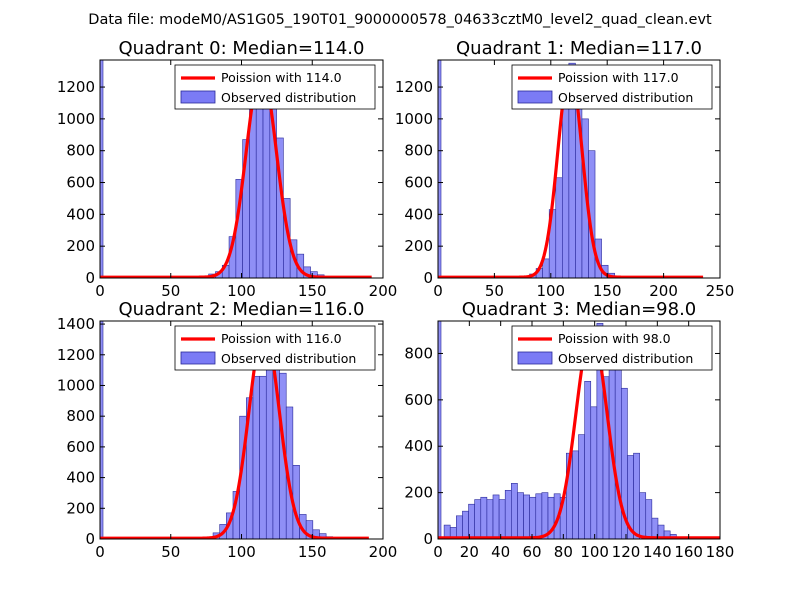 This screenshot has width=800, height=600. I want to click on quadrant-1-ytick-label: 600, so click(418, 183).